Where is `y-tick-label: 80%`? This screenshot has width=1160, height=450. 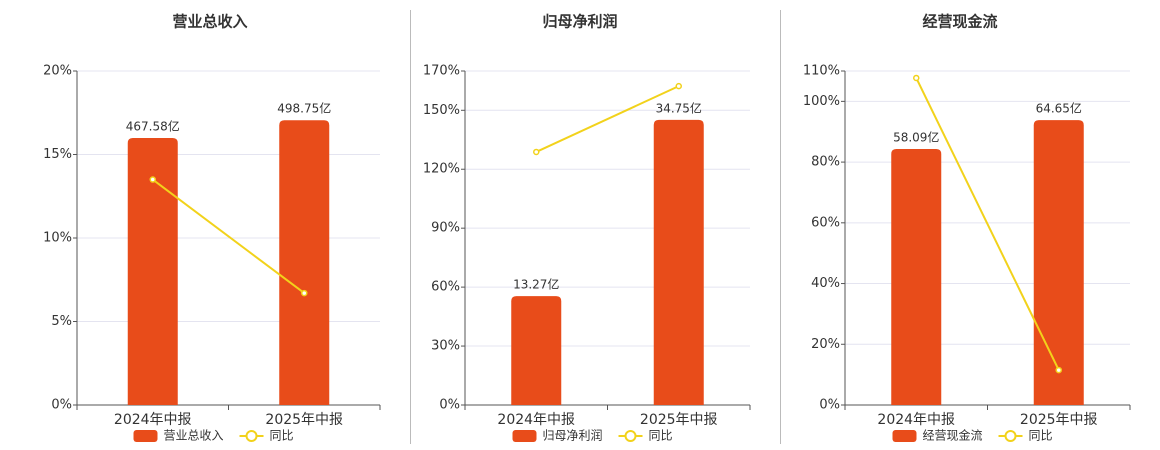 y-tick-label: 80% is located at coordinates (825, 162).